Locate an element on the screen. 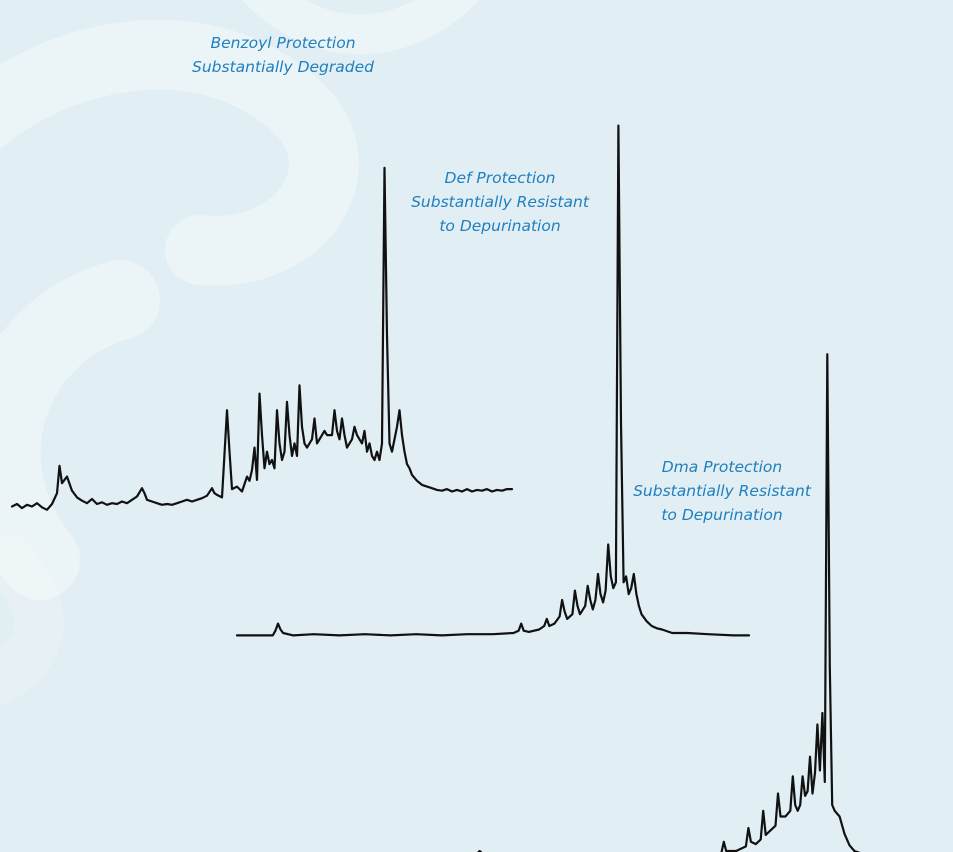 The width and height of the screenshot is (953, 852). def-annotation-line-1: Def Protection is located at coordinates (500, 178).